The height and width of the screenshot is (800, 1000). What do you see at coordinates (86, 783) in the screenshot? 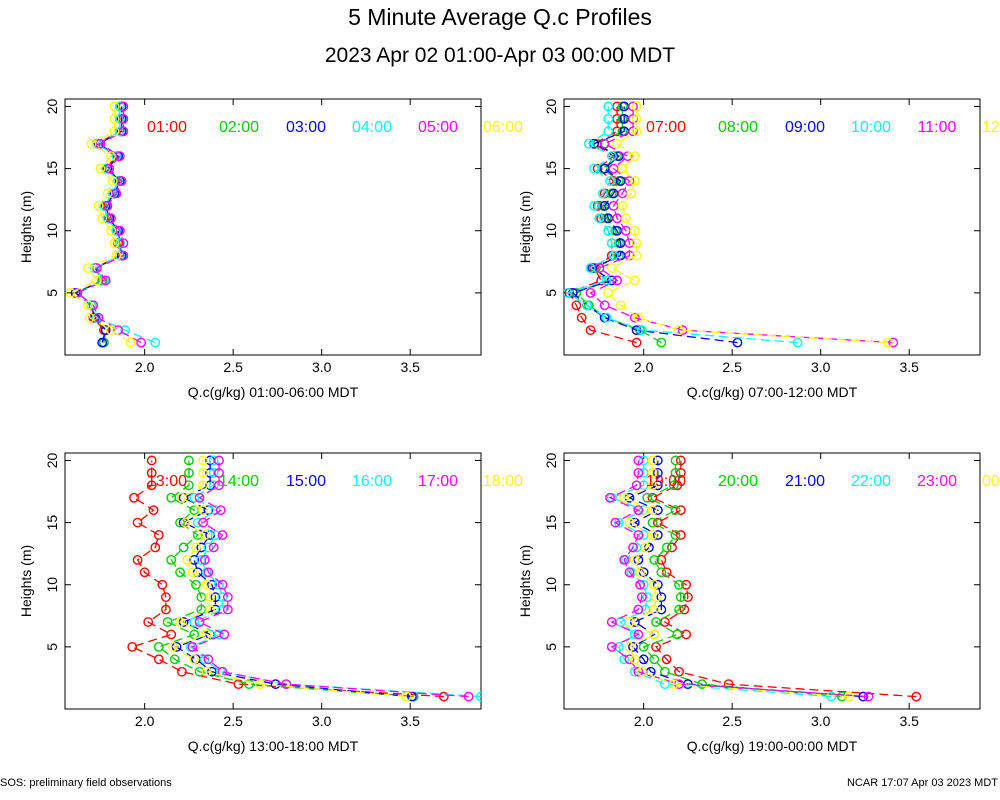
I see `footer-note: SOS: preliminary field observations` at bounding box center [86, 783].